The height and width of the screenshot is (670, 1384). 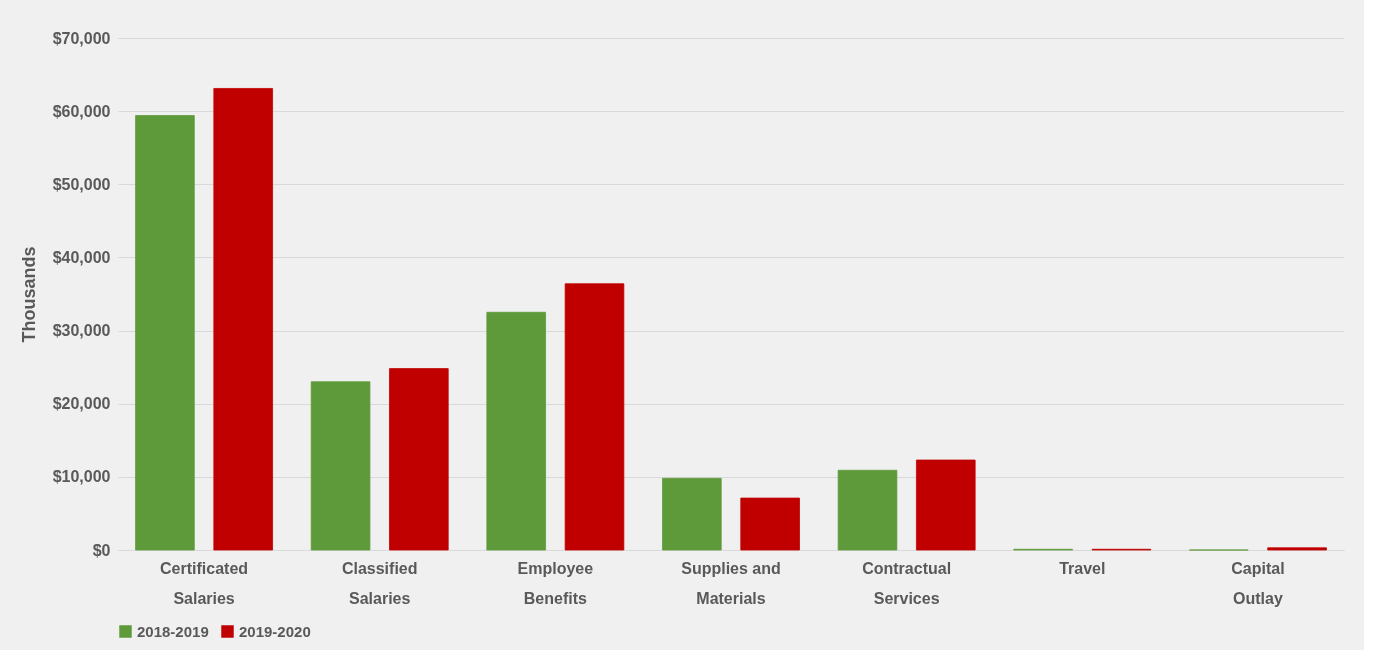 I want to click on x-tick-label: Supplies and Materials, so click(x=731, y=583).